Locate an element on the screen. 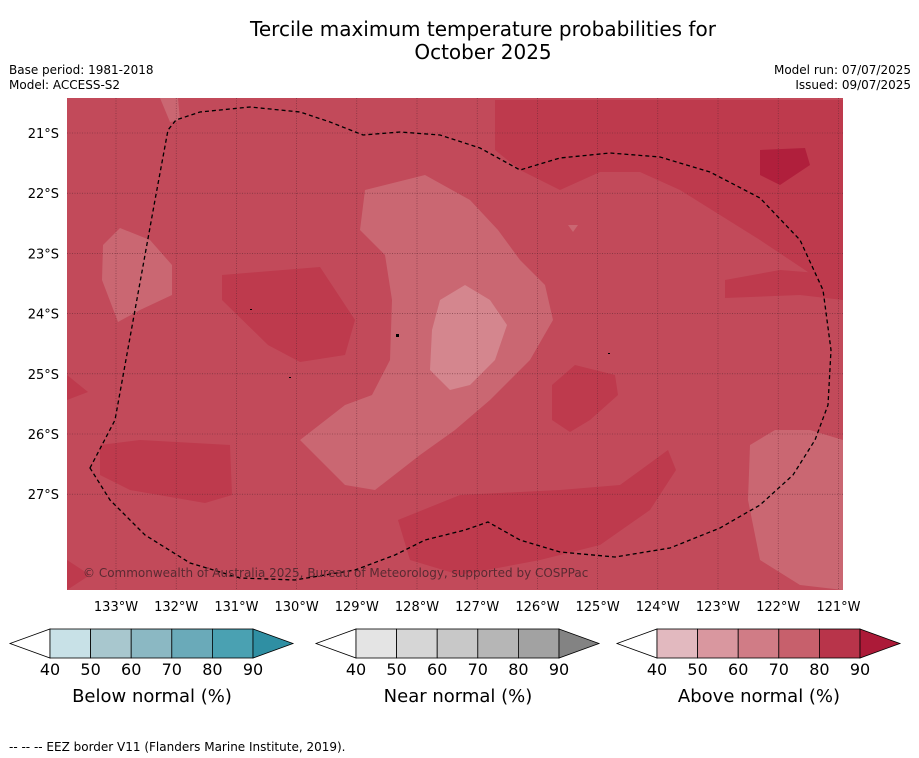 The width and height of the screenshot is (919, 758). lon-label: 128°W is located at coordinates (417, 607).